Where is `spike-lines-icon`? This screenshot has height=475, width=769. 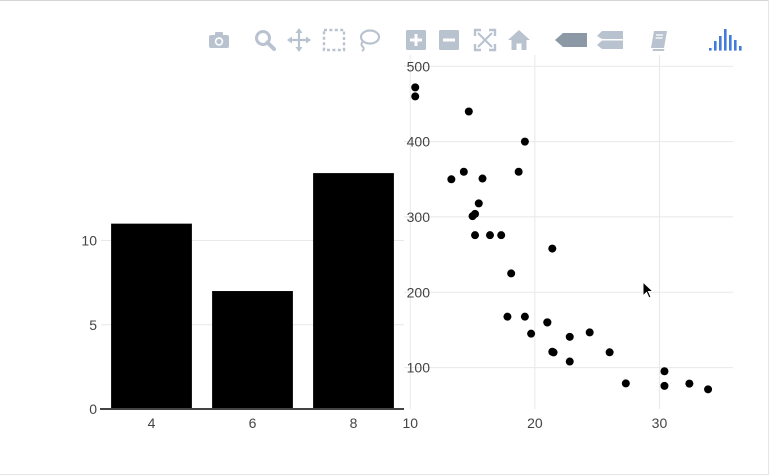 spike-lines-icon is located at coordinates (571, 40).